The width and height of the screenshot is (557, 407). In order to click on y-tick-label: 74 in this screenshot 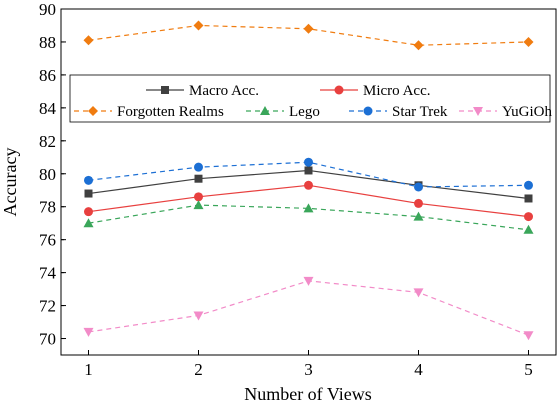, I will do `click(48, 273)`.